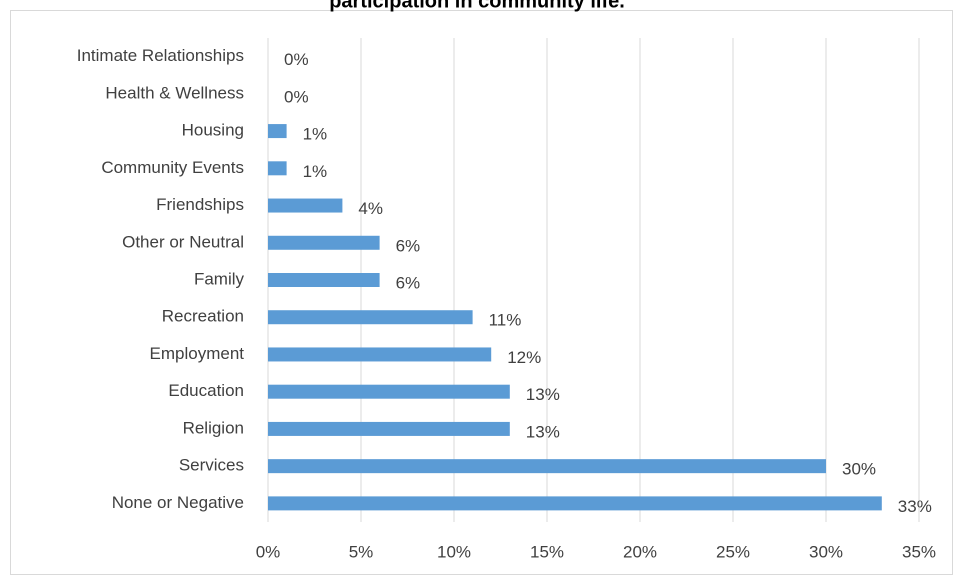 This screenshot has height=575, width=954. Describe the element at coordinates (640, 551) in the screenshot. I see `x-tick-label: 20%` at that location.